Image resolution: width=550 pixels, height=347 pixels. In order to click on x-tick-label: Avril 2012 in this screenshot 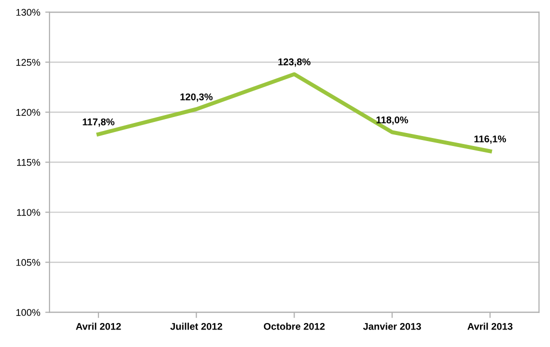, I will do `click(98, 326)`.